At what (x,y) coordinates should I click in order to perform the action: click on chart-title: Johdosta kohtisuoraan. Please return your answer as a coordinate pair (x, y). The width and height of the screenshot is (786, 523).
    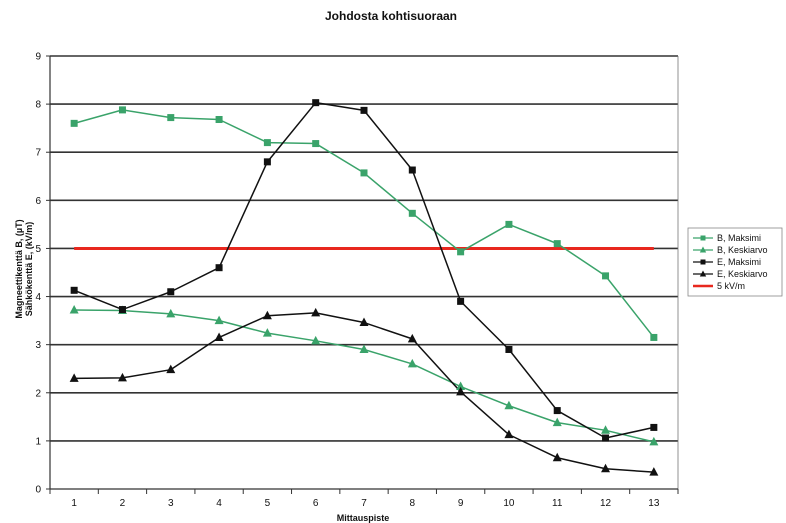
    Looking at the image, I should click on (391, 16).